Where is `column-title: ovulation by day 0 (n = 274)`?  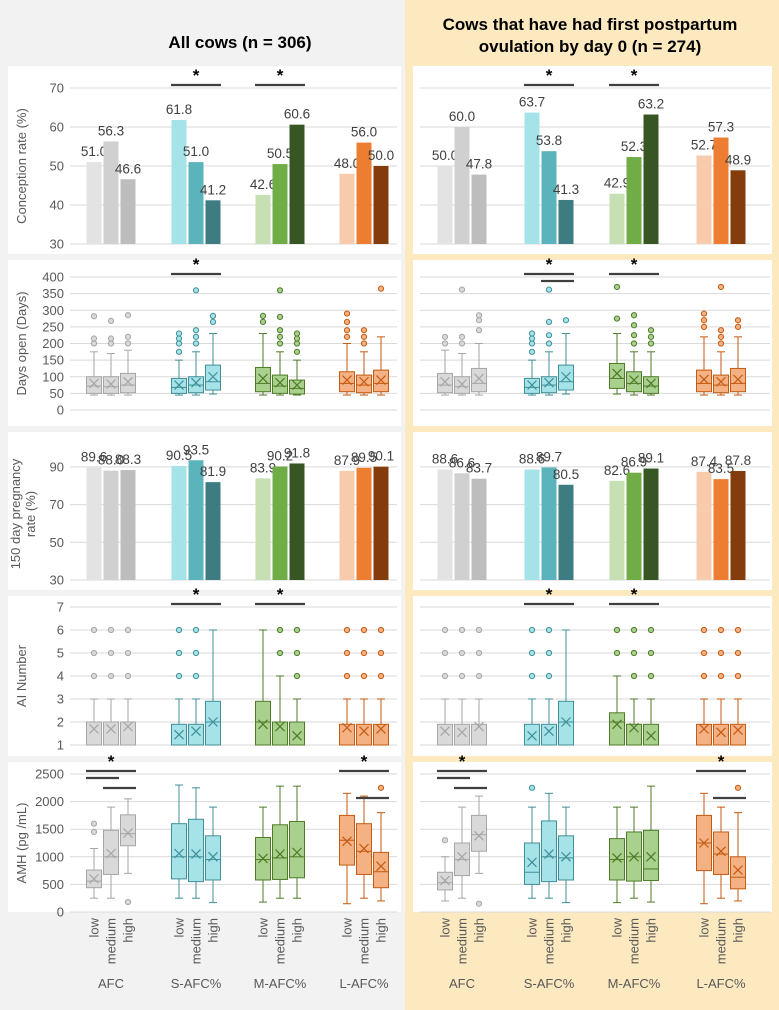
column-title: ovulation by day 0 (n = 274) is located at coordinates (590, 46).